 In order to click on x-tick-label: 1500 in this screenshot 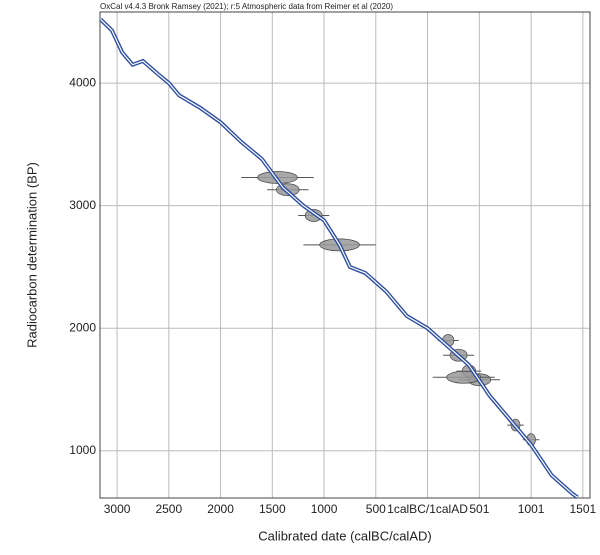, I will do `click(272, 509)`.